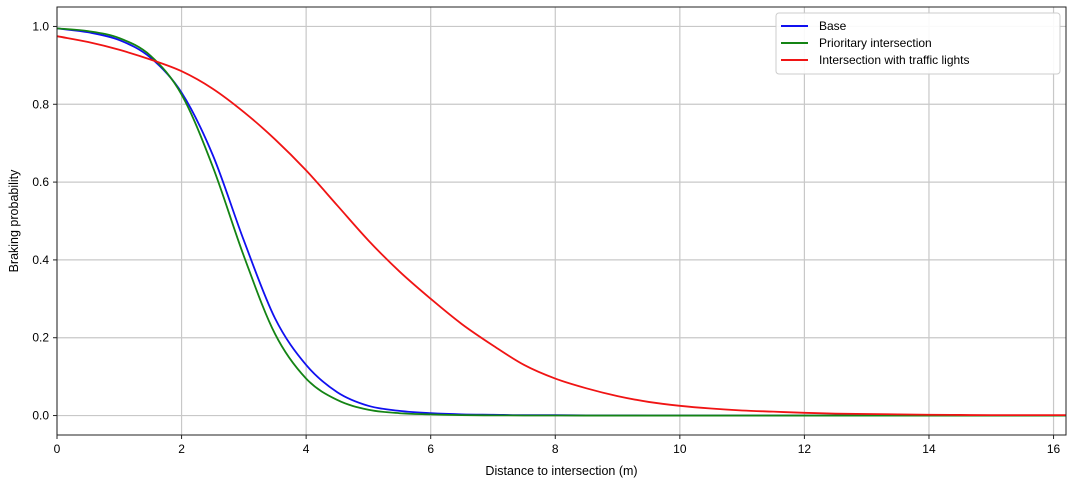 This screenshot has height=485, width=1072. What do you see at coordinates (181, 449) in the screenshot?
I see `x-tick-label: 2` at bounding box center [181, 449].